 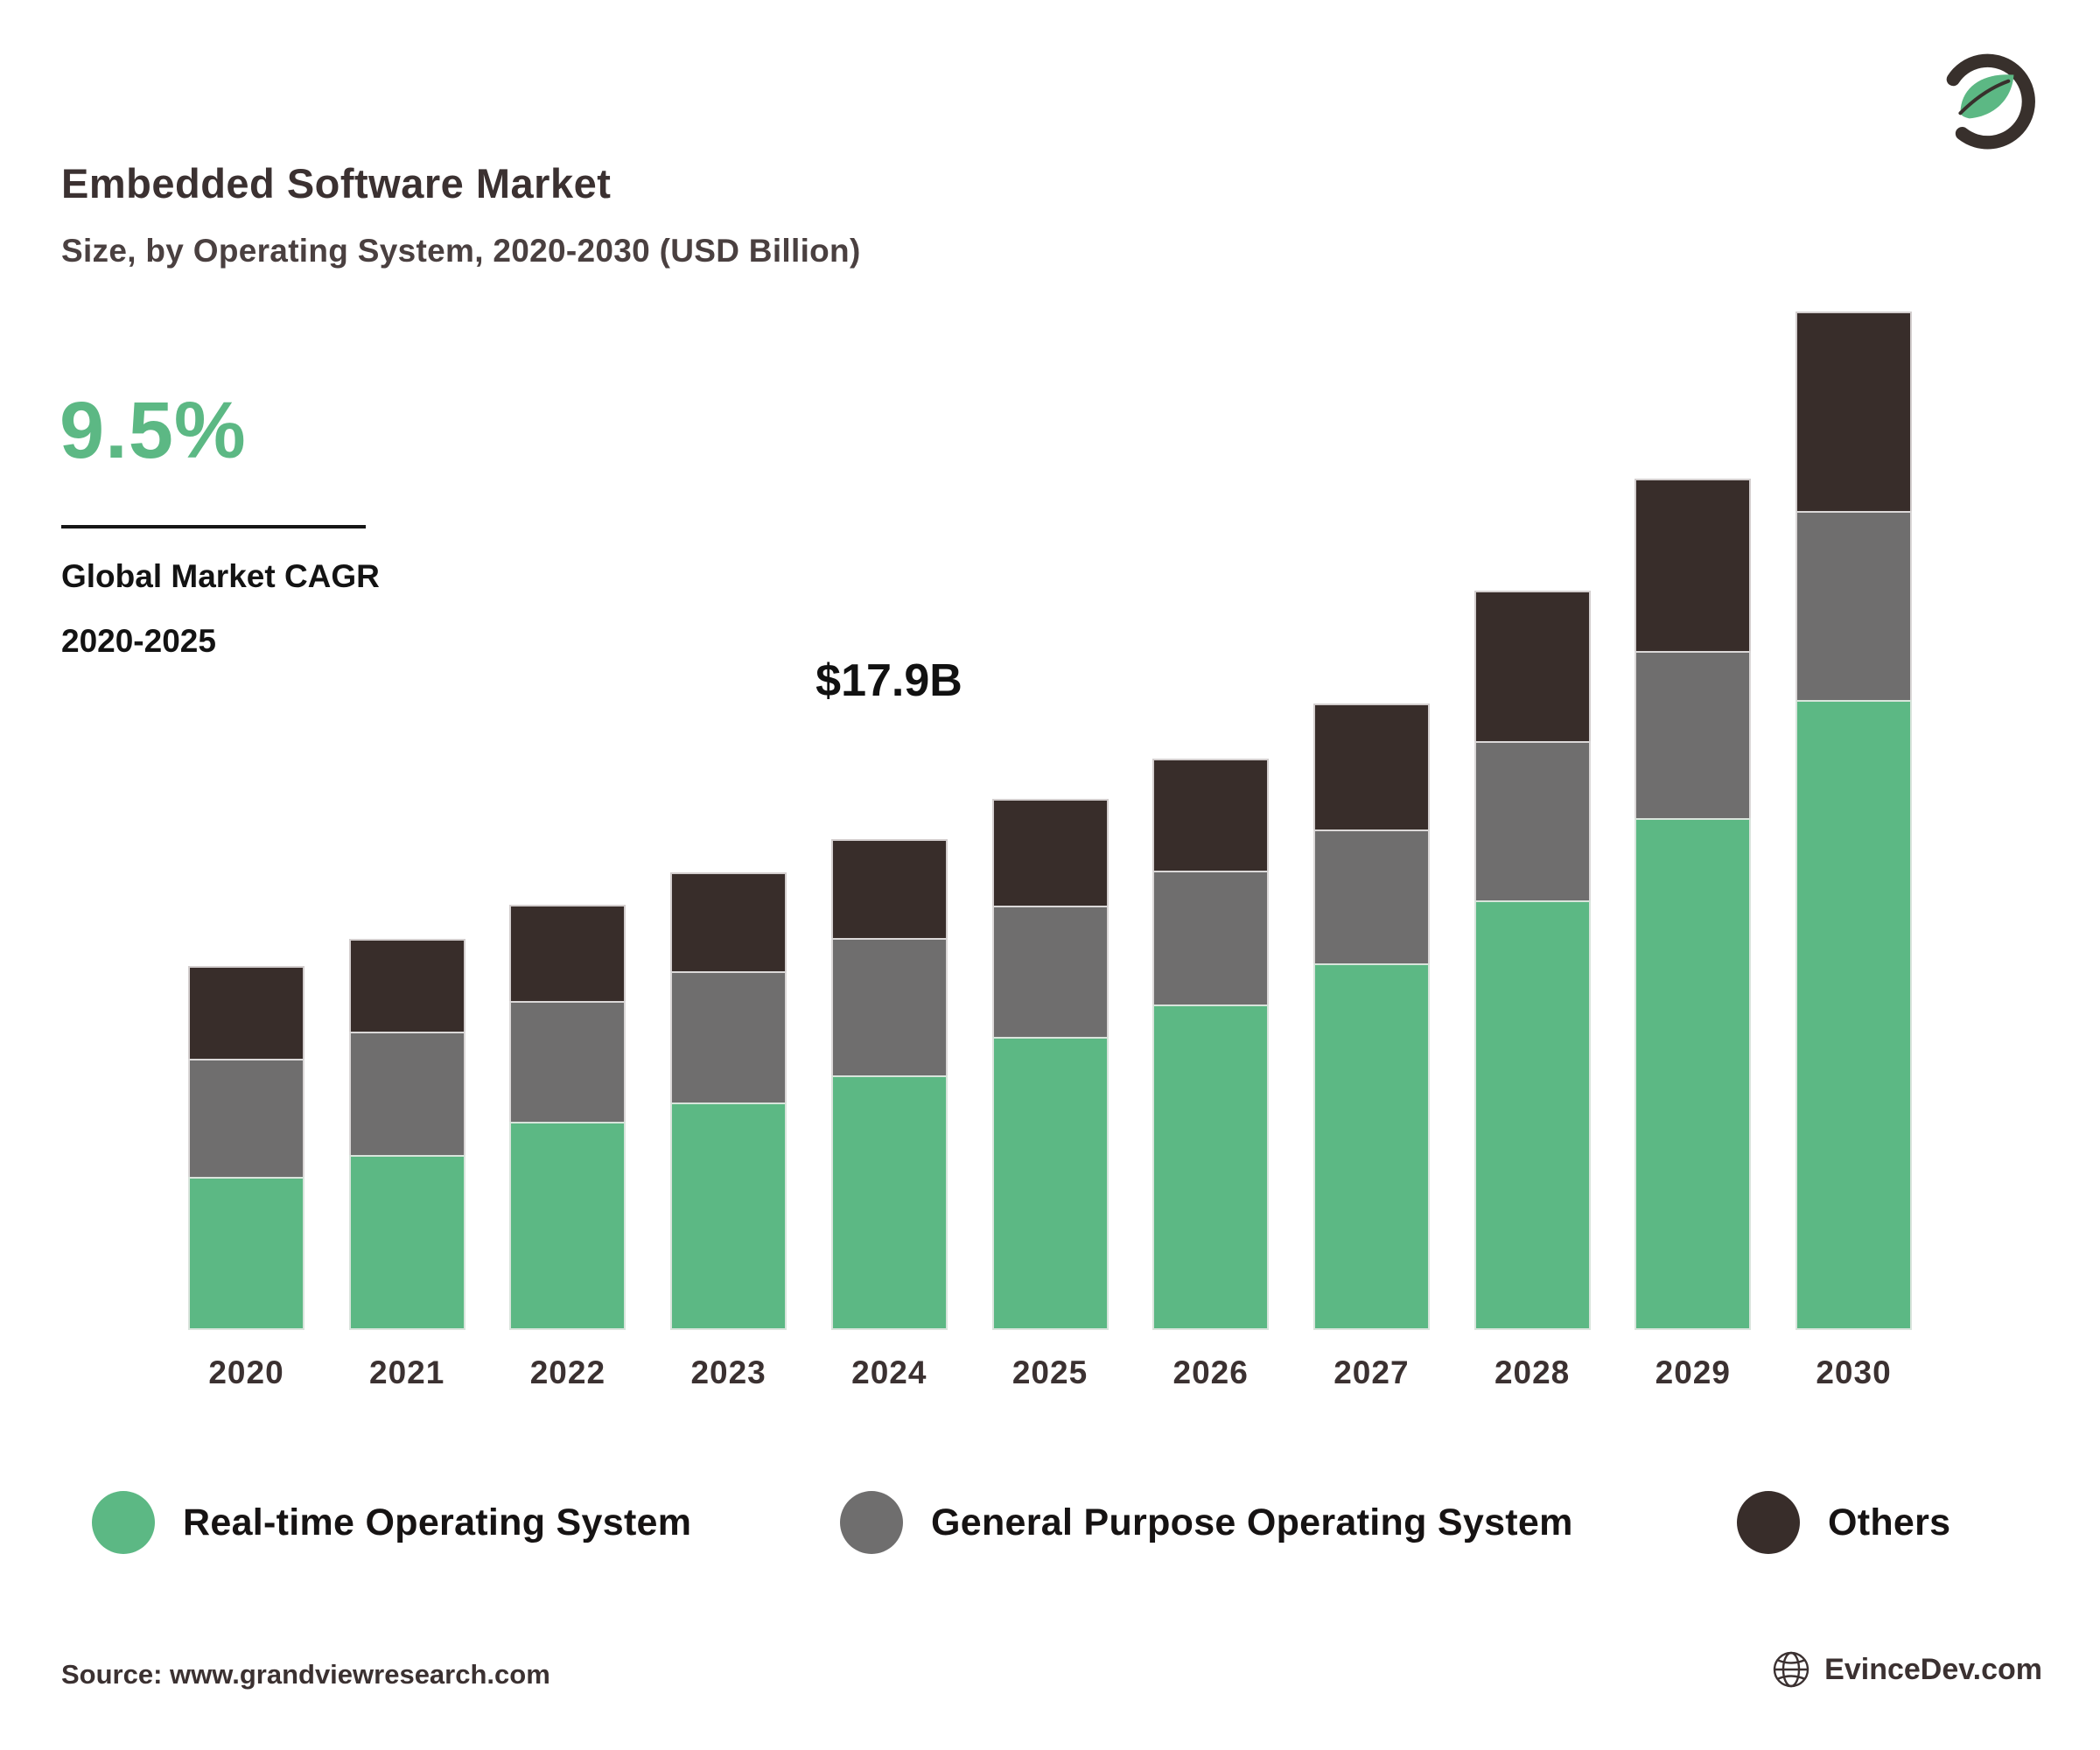 I want to click on segment-2020-others, so click(x=246, y=1012).